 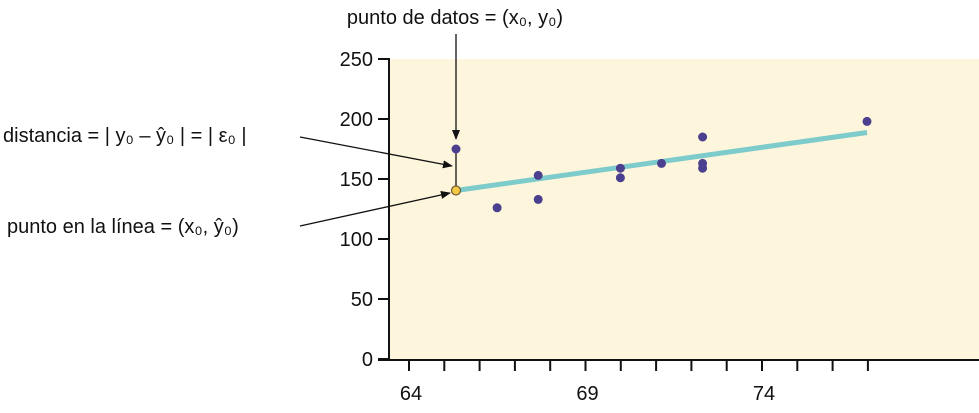 I want to click on y-tick-label: 250, so click(x=356, y=60).